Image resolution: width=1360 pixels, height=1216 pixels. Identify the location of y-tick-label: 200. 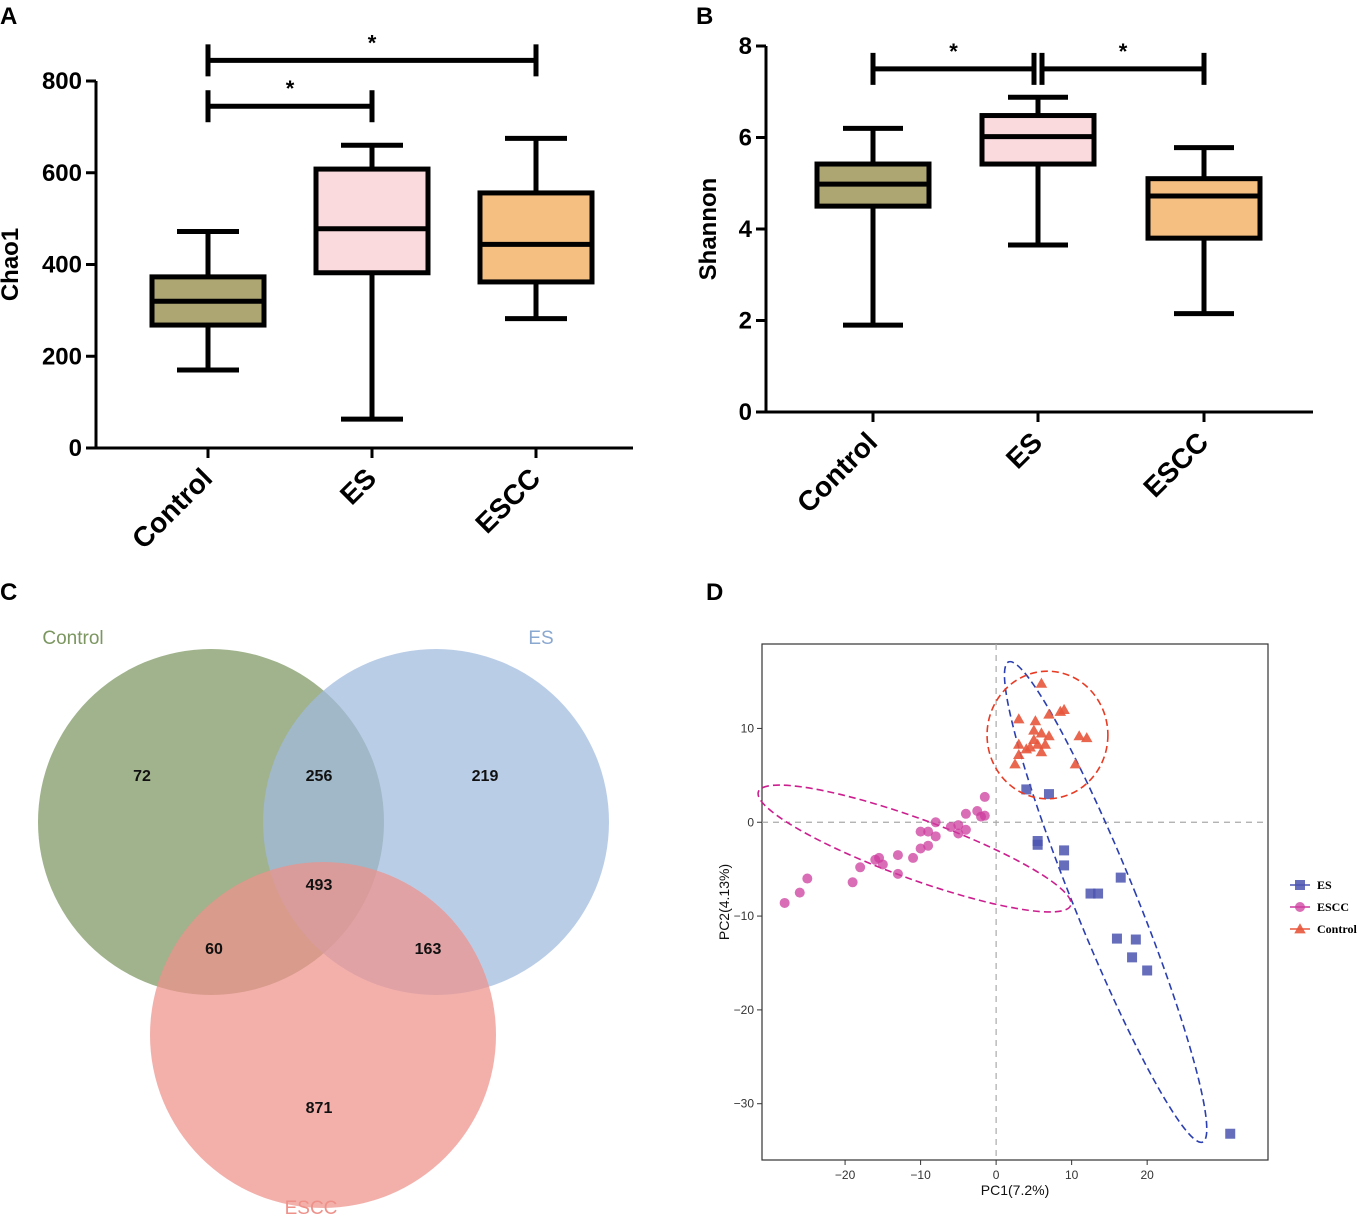
(62, 356).